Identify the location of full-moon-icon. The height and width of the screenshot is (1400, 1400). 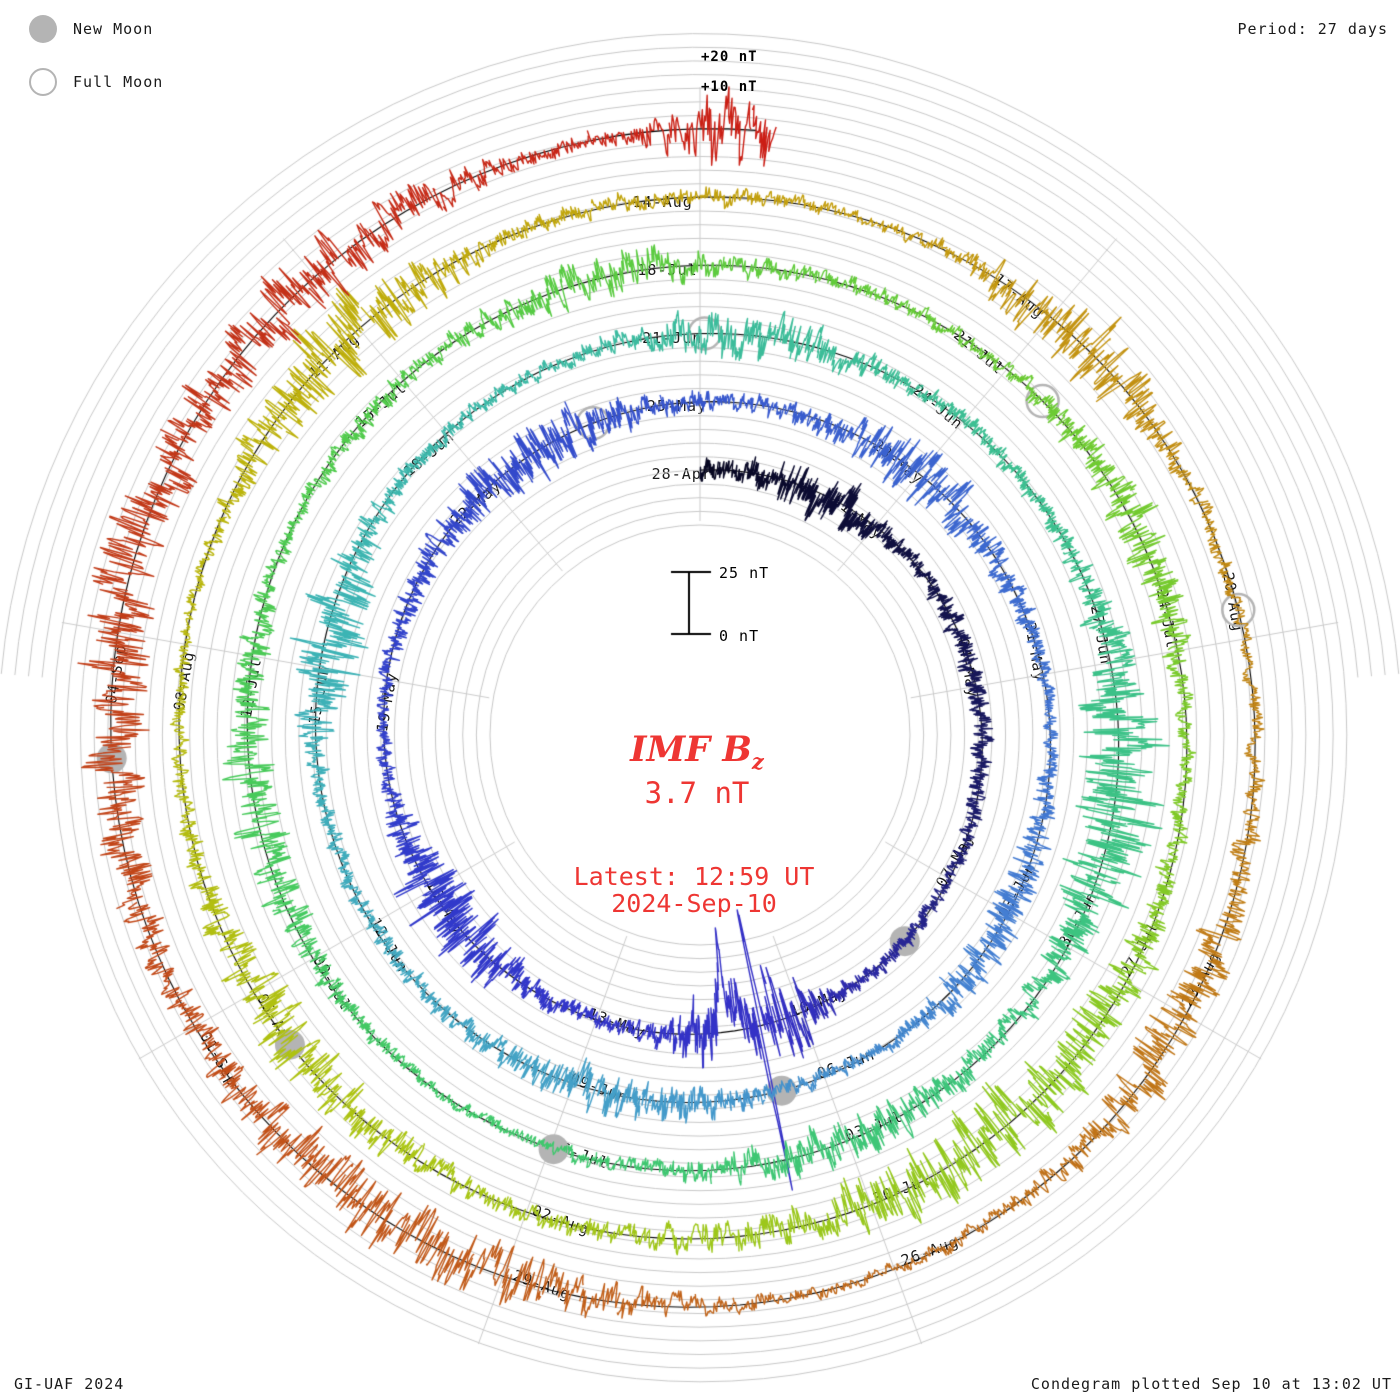
(43, 82).